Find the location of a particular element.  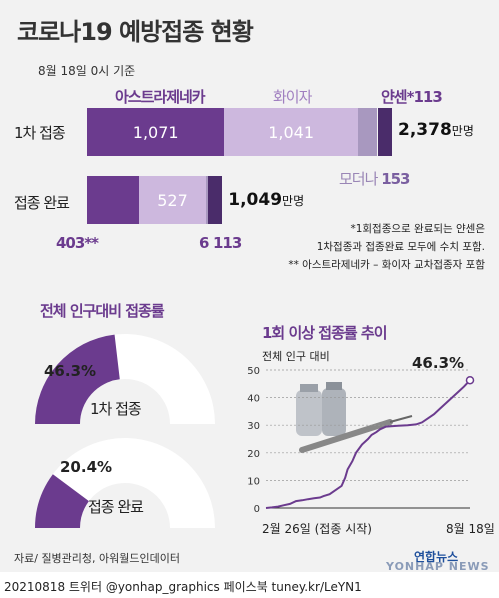

bar-complete: 527 is located at coordinates (239, 200).